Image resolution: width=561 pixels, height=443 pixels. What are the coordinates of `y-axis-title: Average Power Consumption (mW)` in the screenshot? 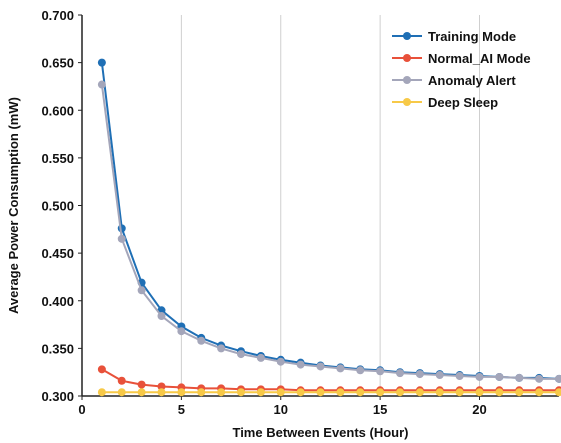 It's located at (13, 205).